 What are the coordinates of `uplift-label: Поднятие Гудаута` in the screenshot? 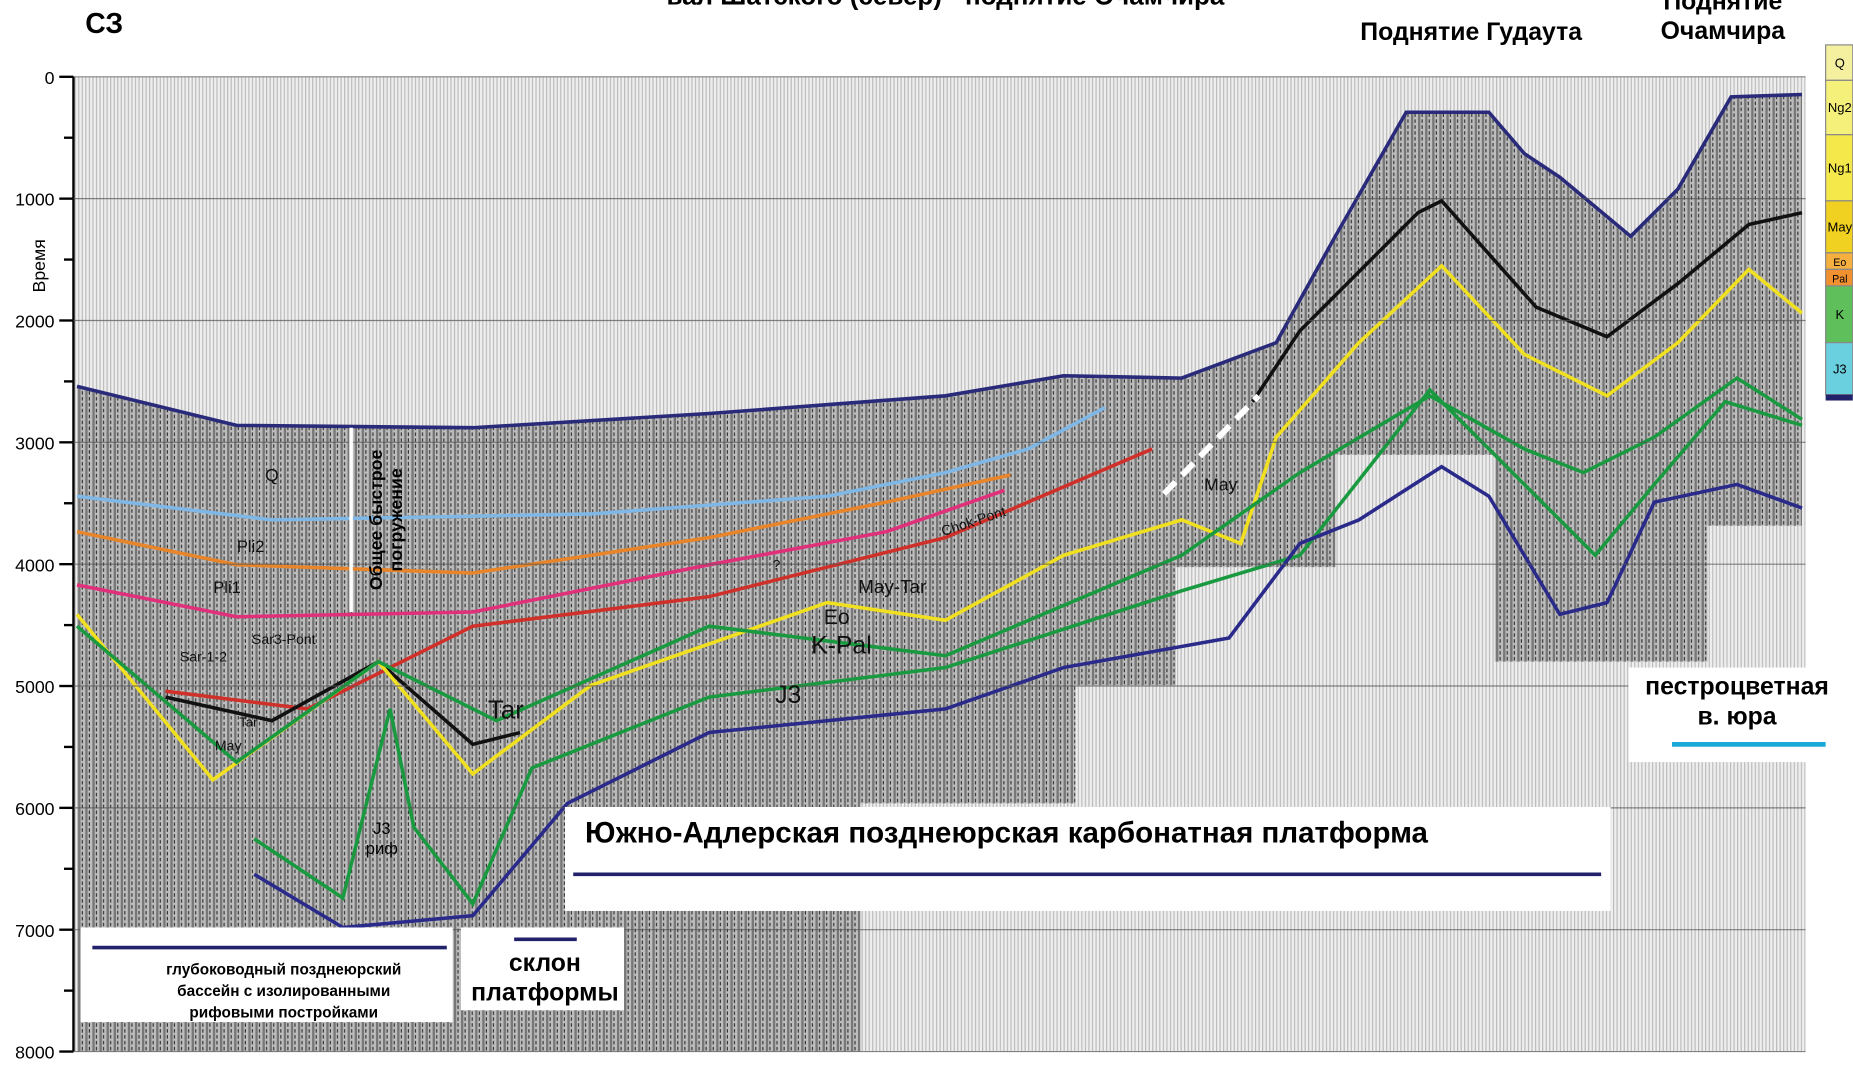 It's located at (1471, 32).